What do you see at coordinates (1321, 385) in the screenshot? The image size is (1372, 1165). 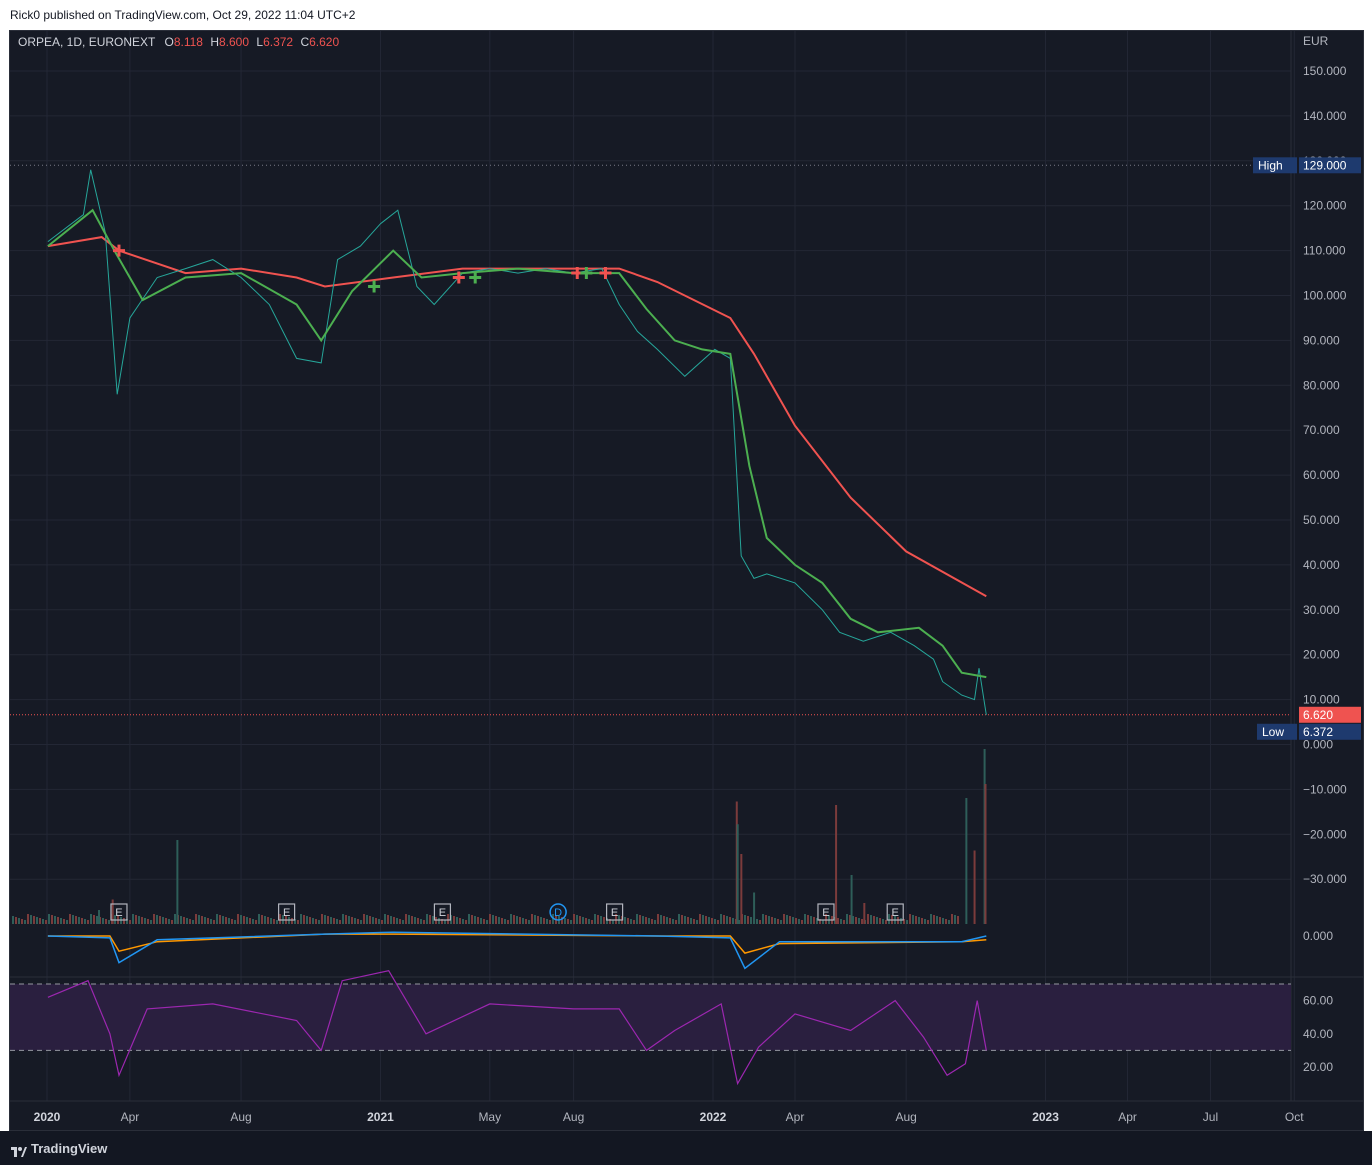 I see `price-tick-label: 80.000` at bounding box center [1321, 385].